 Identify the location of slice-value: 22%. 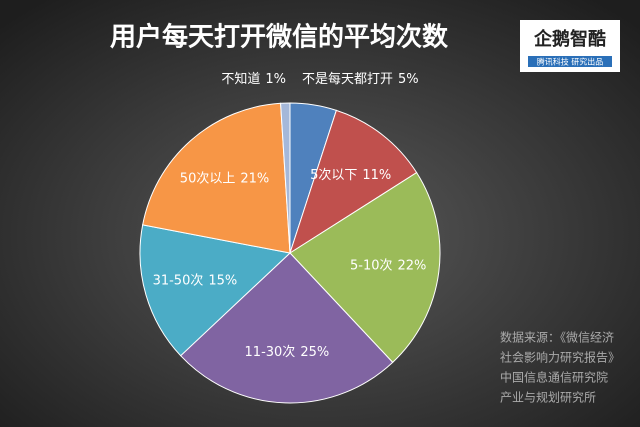
(412, 265).